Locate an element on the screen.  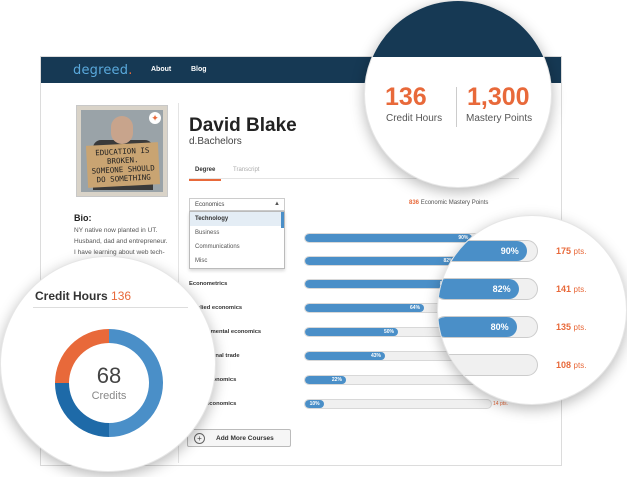
progress-fill: 10% is located at coordinates (314, 404).